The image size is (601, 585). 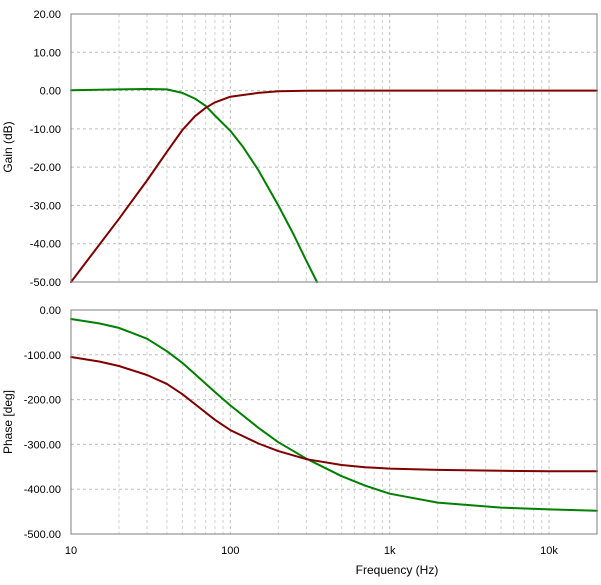 What do you see at coordinates (71, 551) in the screenshot?
I see `x-tick-label: 10` at bounding box center [71, 551].